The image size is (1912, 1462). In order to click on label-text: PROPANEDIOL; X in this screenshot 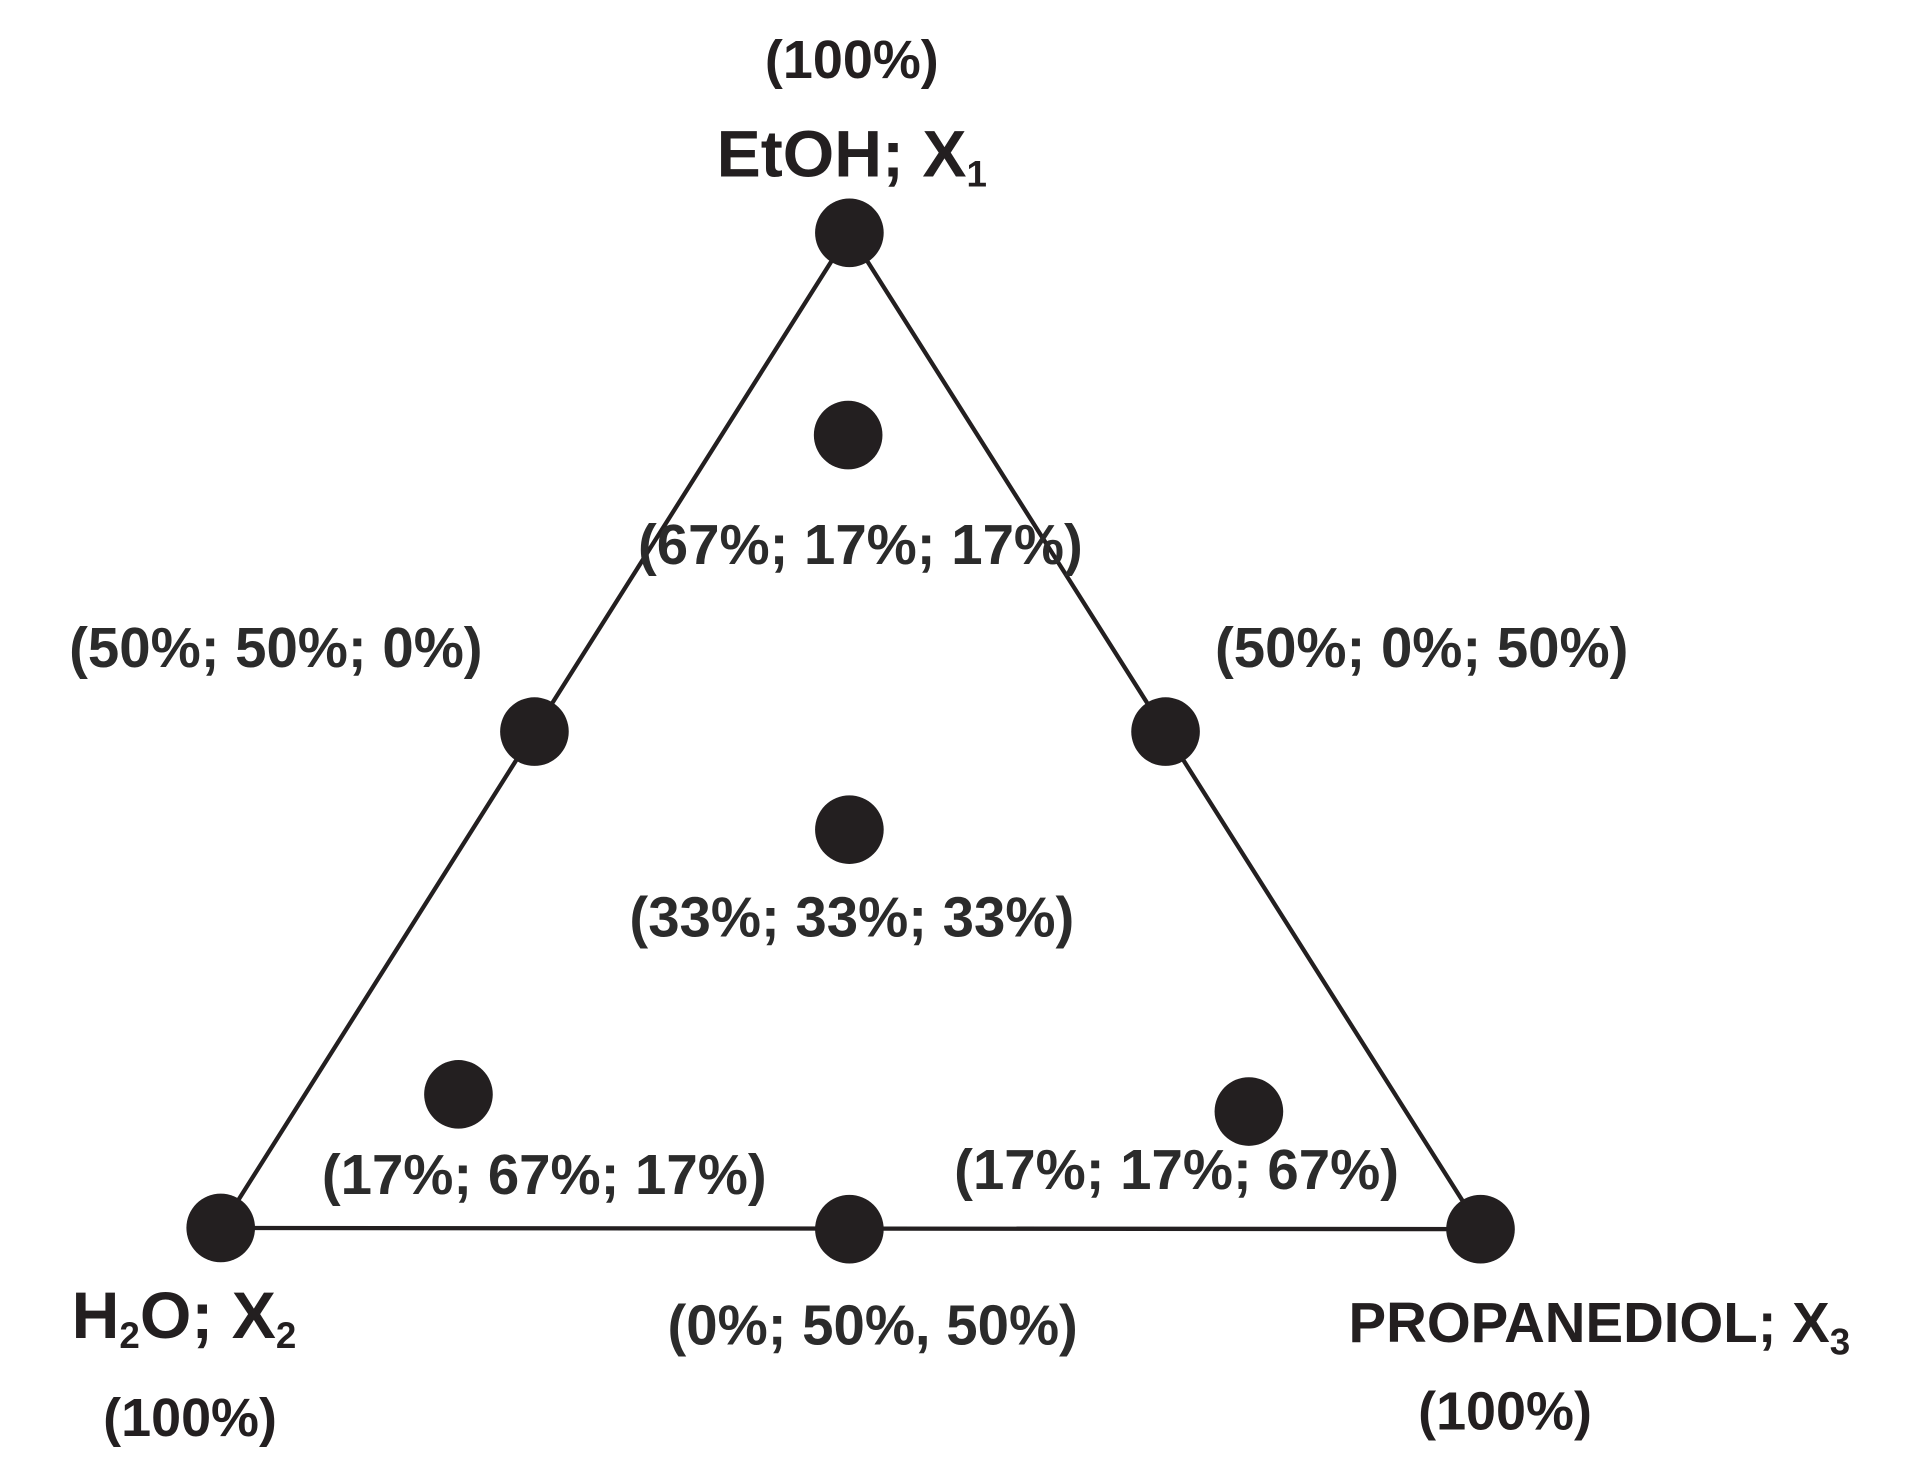, I will do `click(1590, 1322)`.